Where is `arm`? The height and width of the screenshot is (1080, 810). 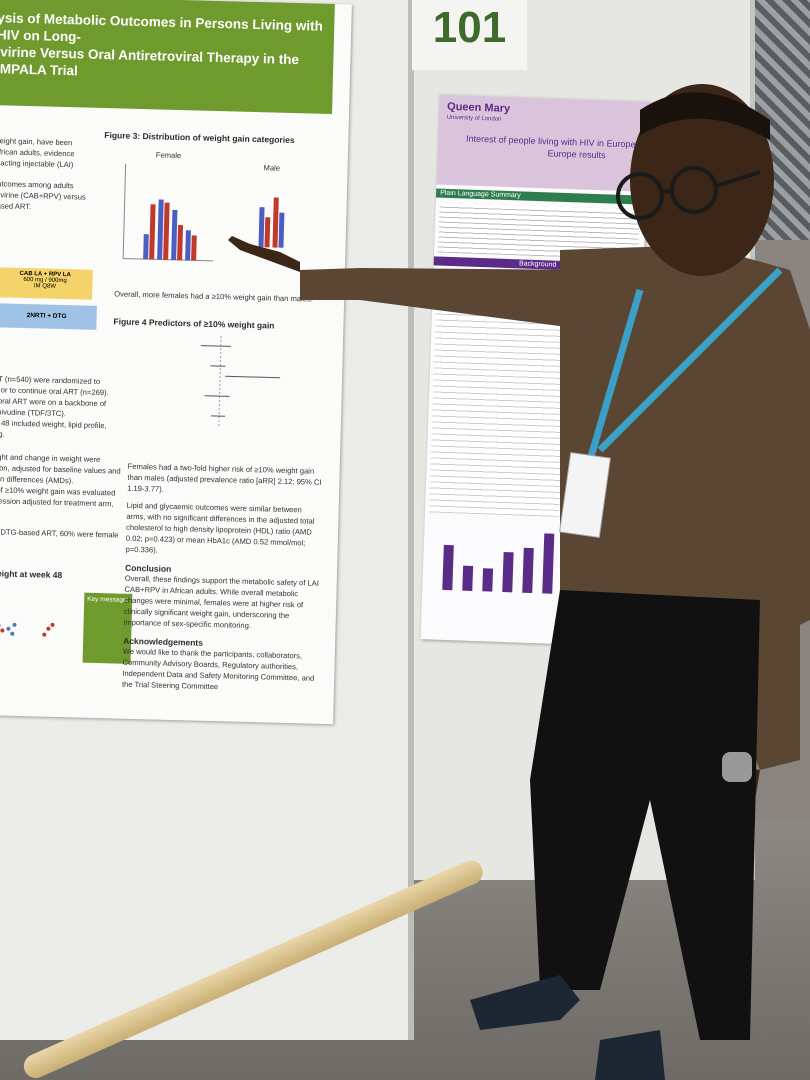
arm is located at coordinates (450, 299).